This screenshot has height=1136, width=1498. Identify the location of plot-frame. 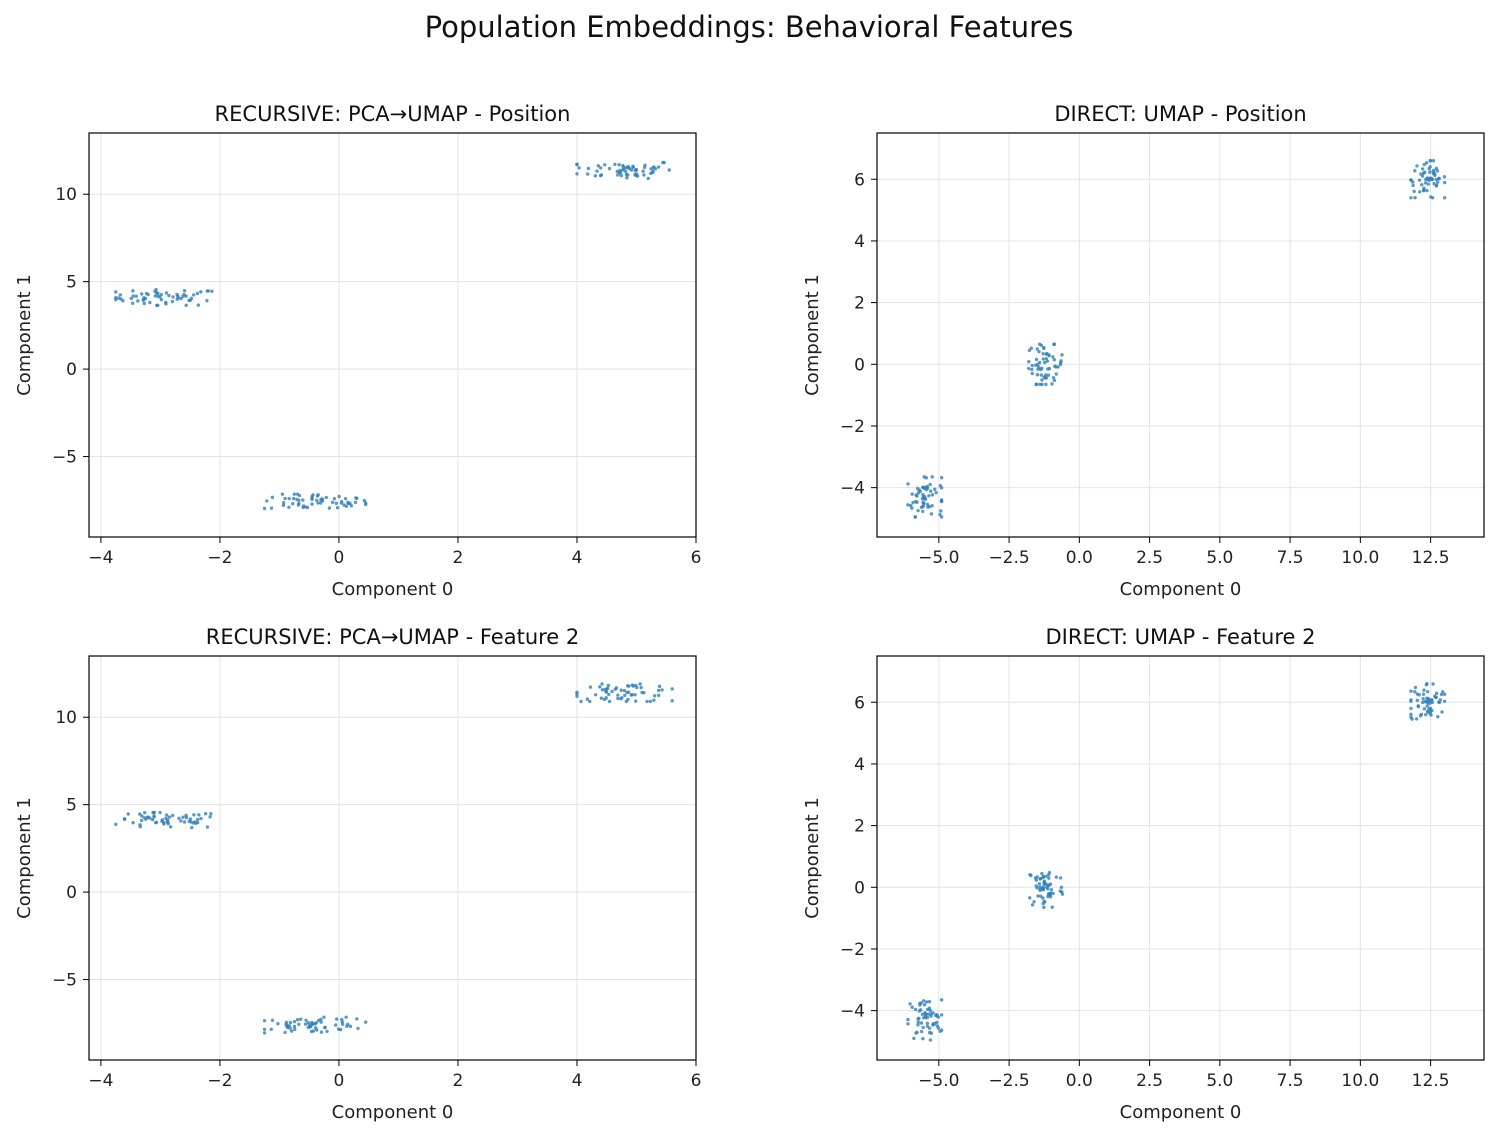
(1180, 858).